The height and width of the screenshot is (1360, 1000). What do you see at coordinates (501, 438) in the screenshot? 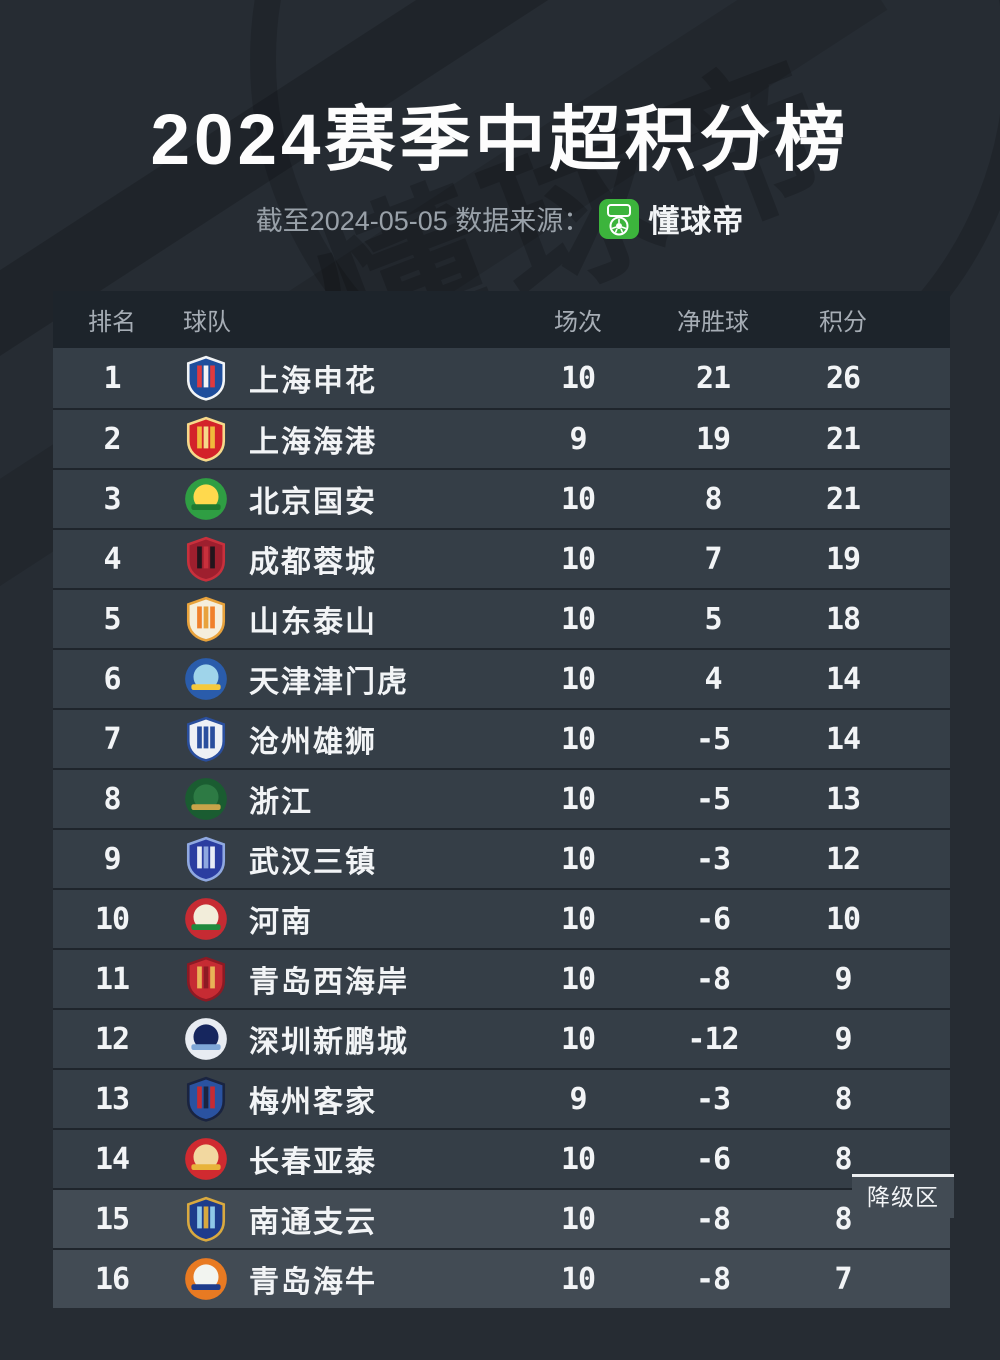
I see `table-row: 2 上海海港 9 19 21` at bounding box center [501, 438].